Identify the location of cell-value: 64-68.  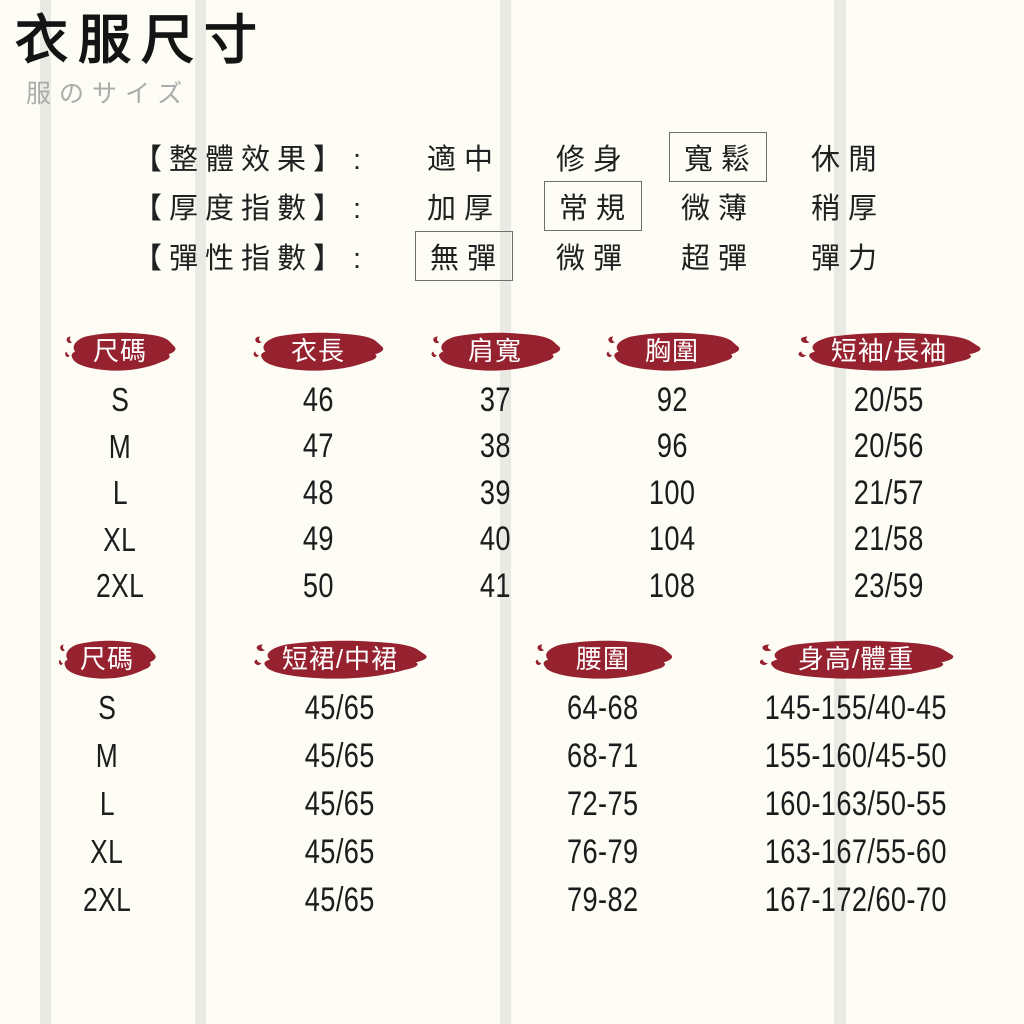
(603, 707).